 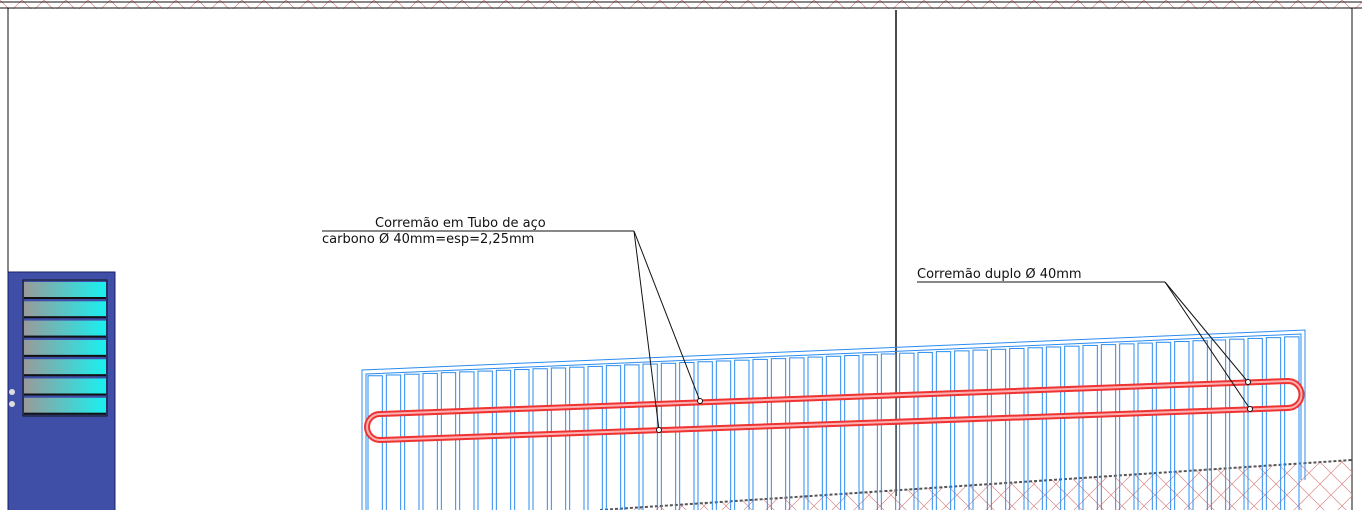 What do you see at coordinates (681, 4) in the screenshot?
I see `slab-hatch` at bounding box center [681, 4].